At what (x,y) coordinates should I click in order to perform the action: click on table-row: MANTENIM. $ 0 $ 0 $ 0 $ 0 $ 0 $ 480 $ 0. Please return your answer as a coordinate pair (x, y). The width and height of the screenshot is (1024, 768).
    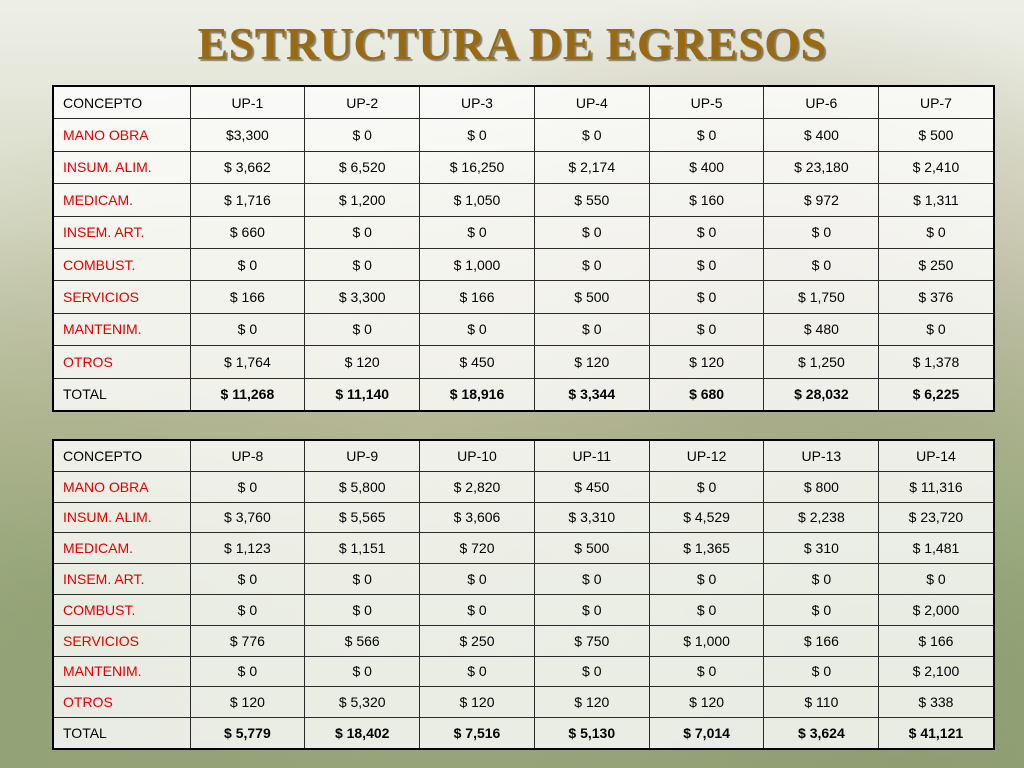
    Looking at the image, I should click on (523, 329).